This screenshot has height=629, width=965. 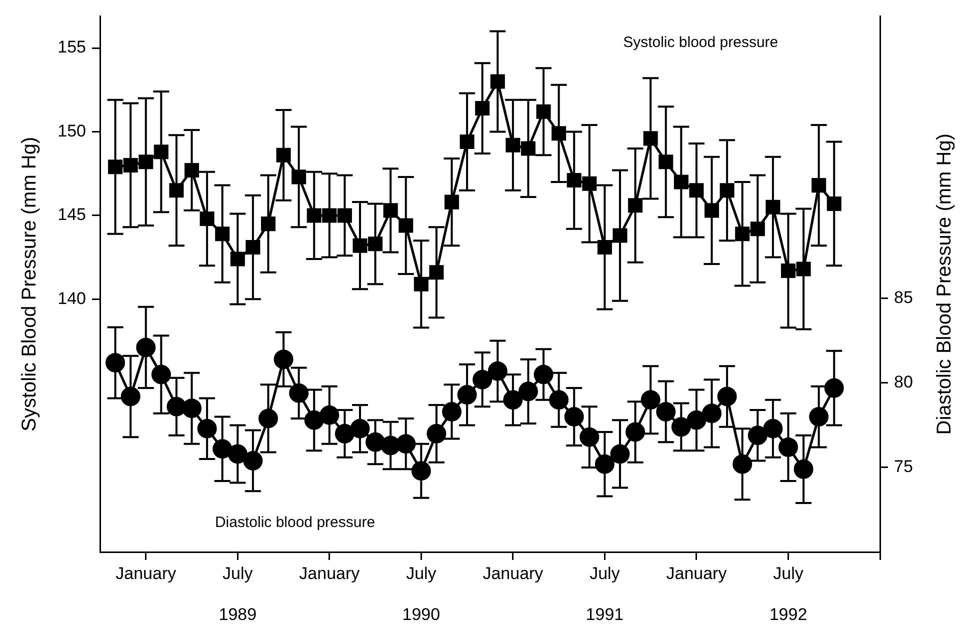 What do you see at coordinates (72, 47) in the screenshot?
I see `y-tick-label: 155` at bounding box center [72, 47].